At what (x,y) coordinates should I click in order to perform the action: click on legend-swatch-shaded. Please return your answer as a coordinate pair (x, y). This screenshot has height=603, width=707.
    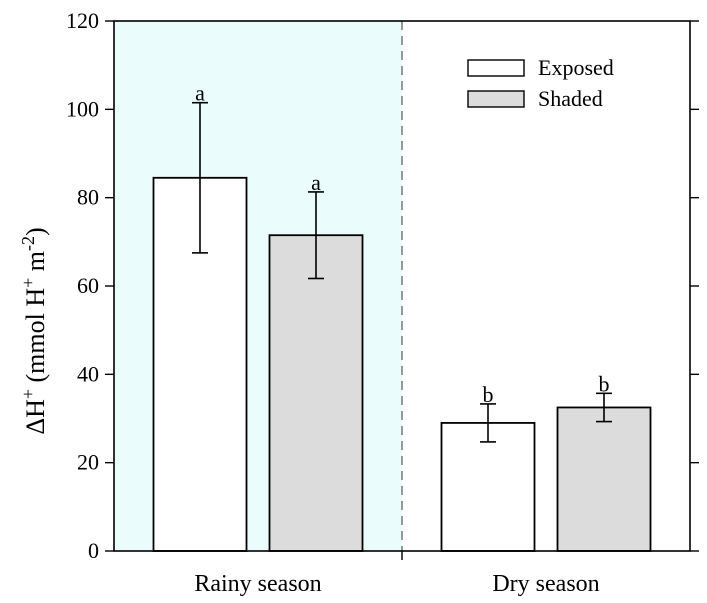
    Looking at the image, I should click on (496, 99).